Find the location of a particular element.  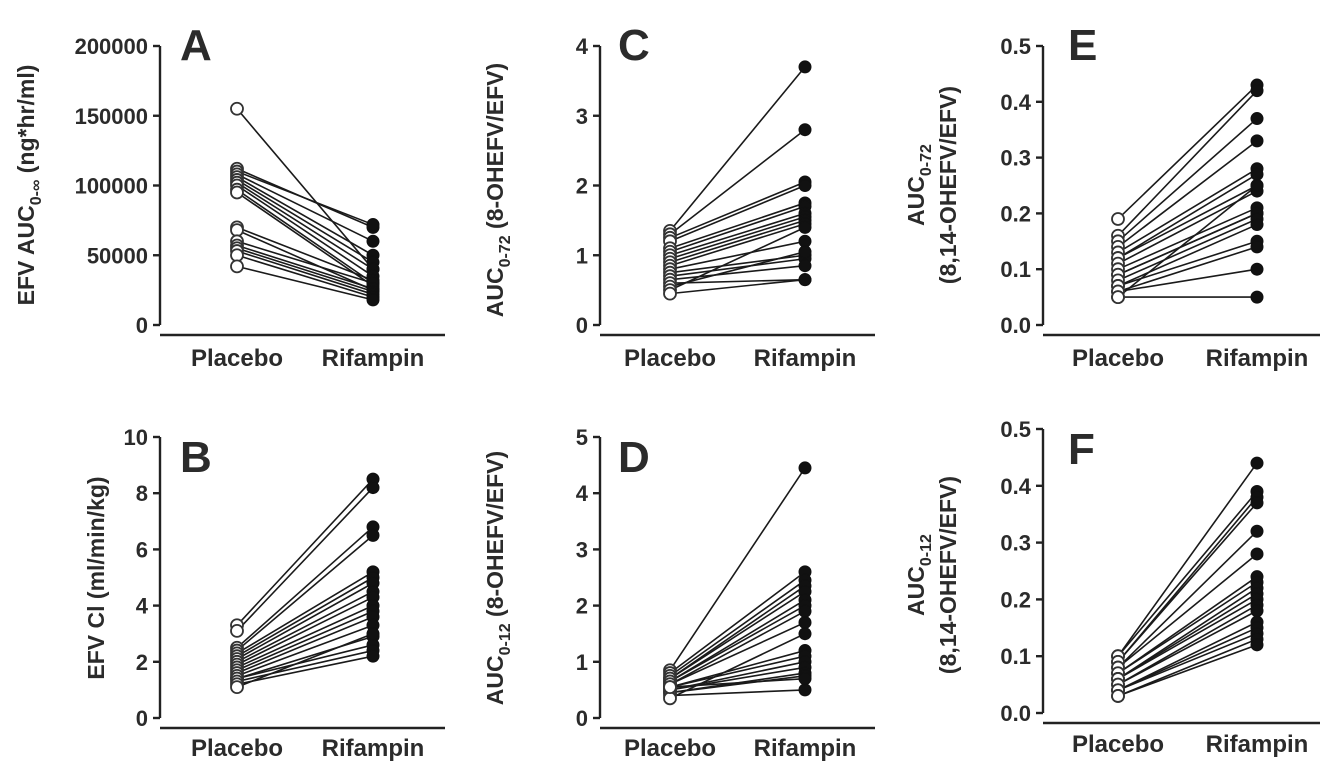

y-tick-label: 200000 is located at coordinates (111, 46).